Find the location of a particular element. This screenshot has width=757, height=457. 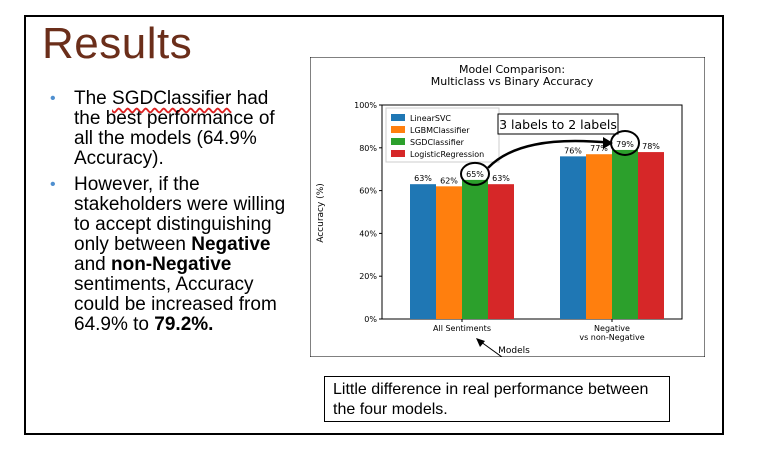

y-tick-label: 60% is located at coordinates (368, 191).